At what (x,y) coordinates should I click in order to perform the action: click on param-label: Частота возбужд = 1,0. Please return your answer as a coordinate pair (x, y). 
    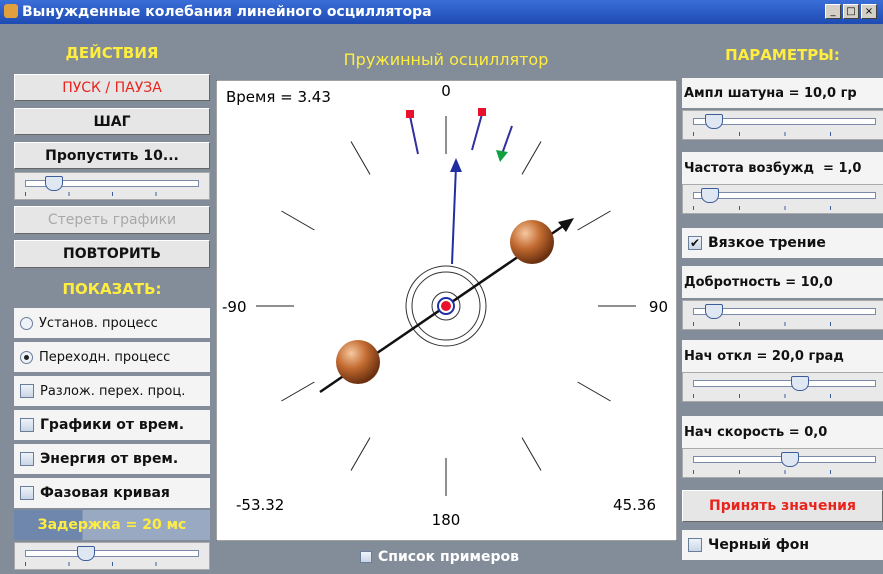
    Looking at the image, I should click on (773, 168).